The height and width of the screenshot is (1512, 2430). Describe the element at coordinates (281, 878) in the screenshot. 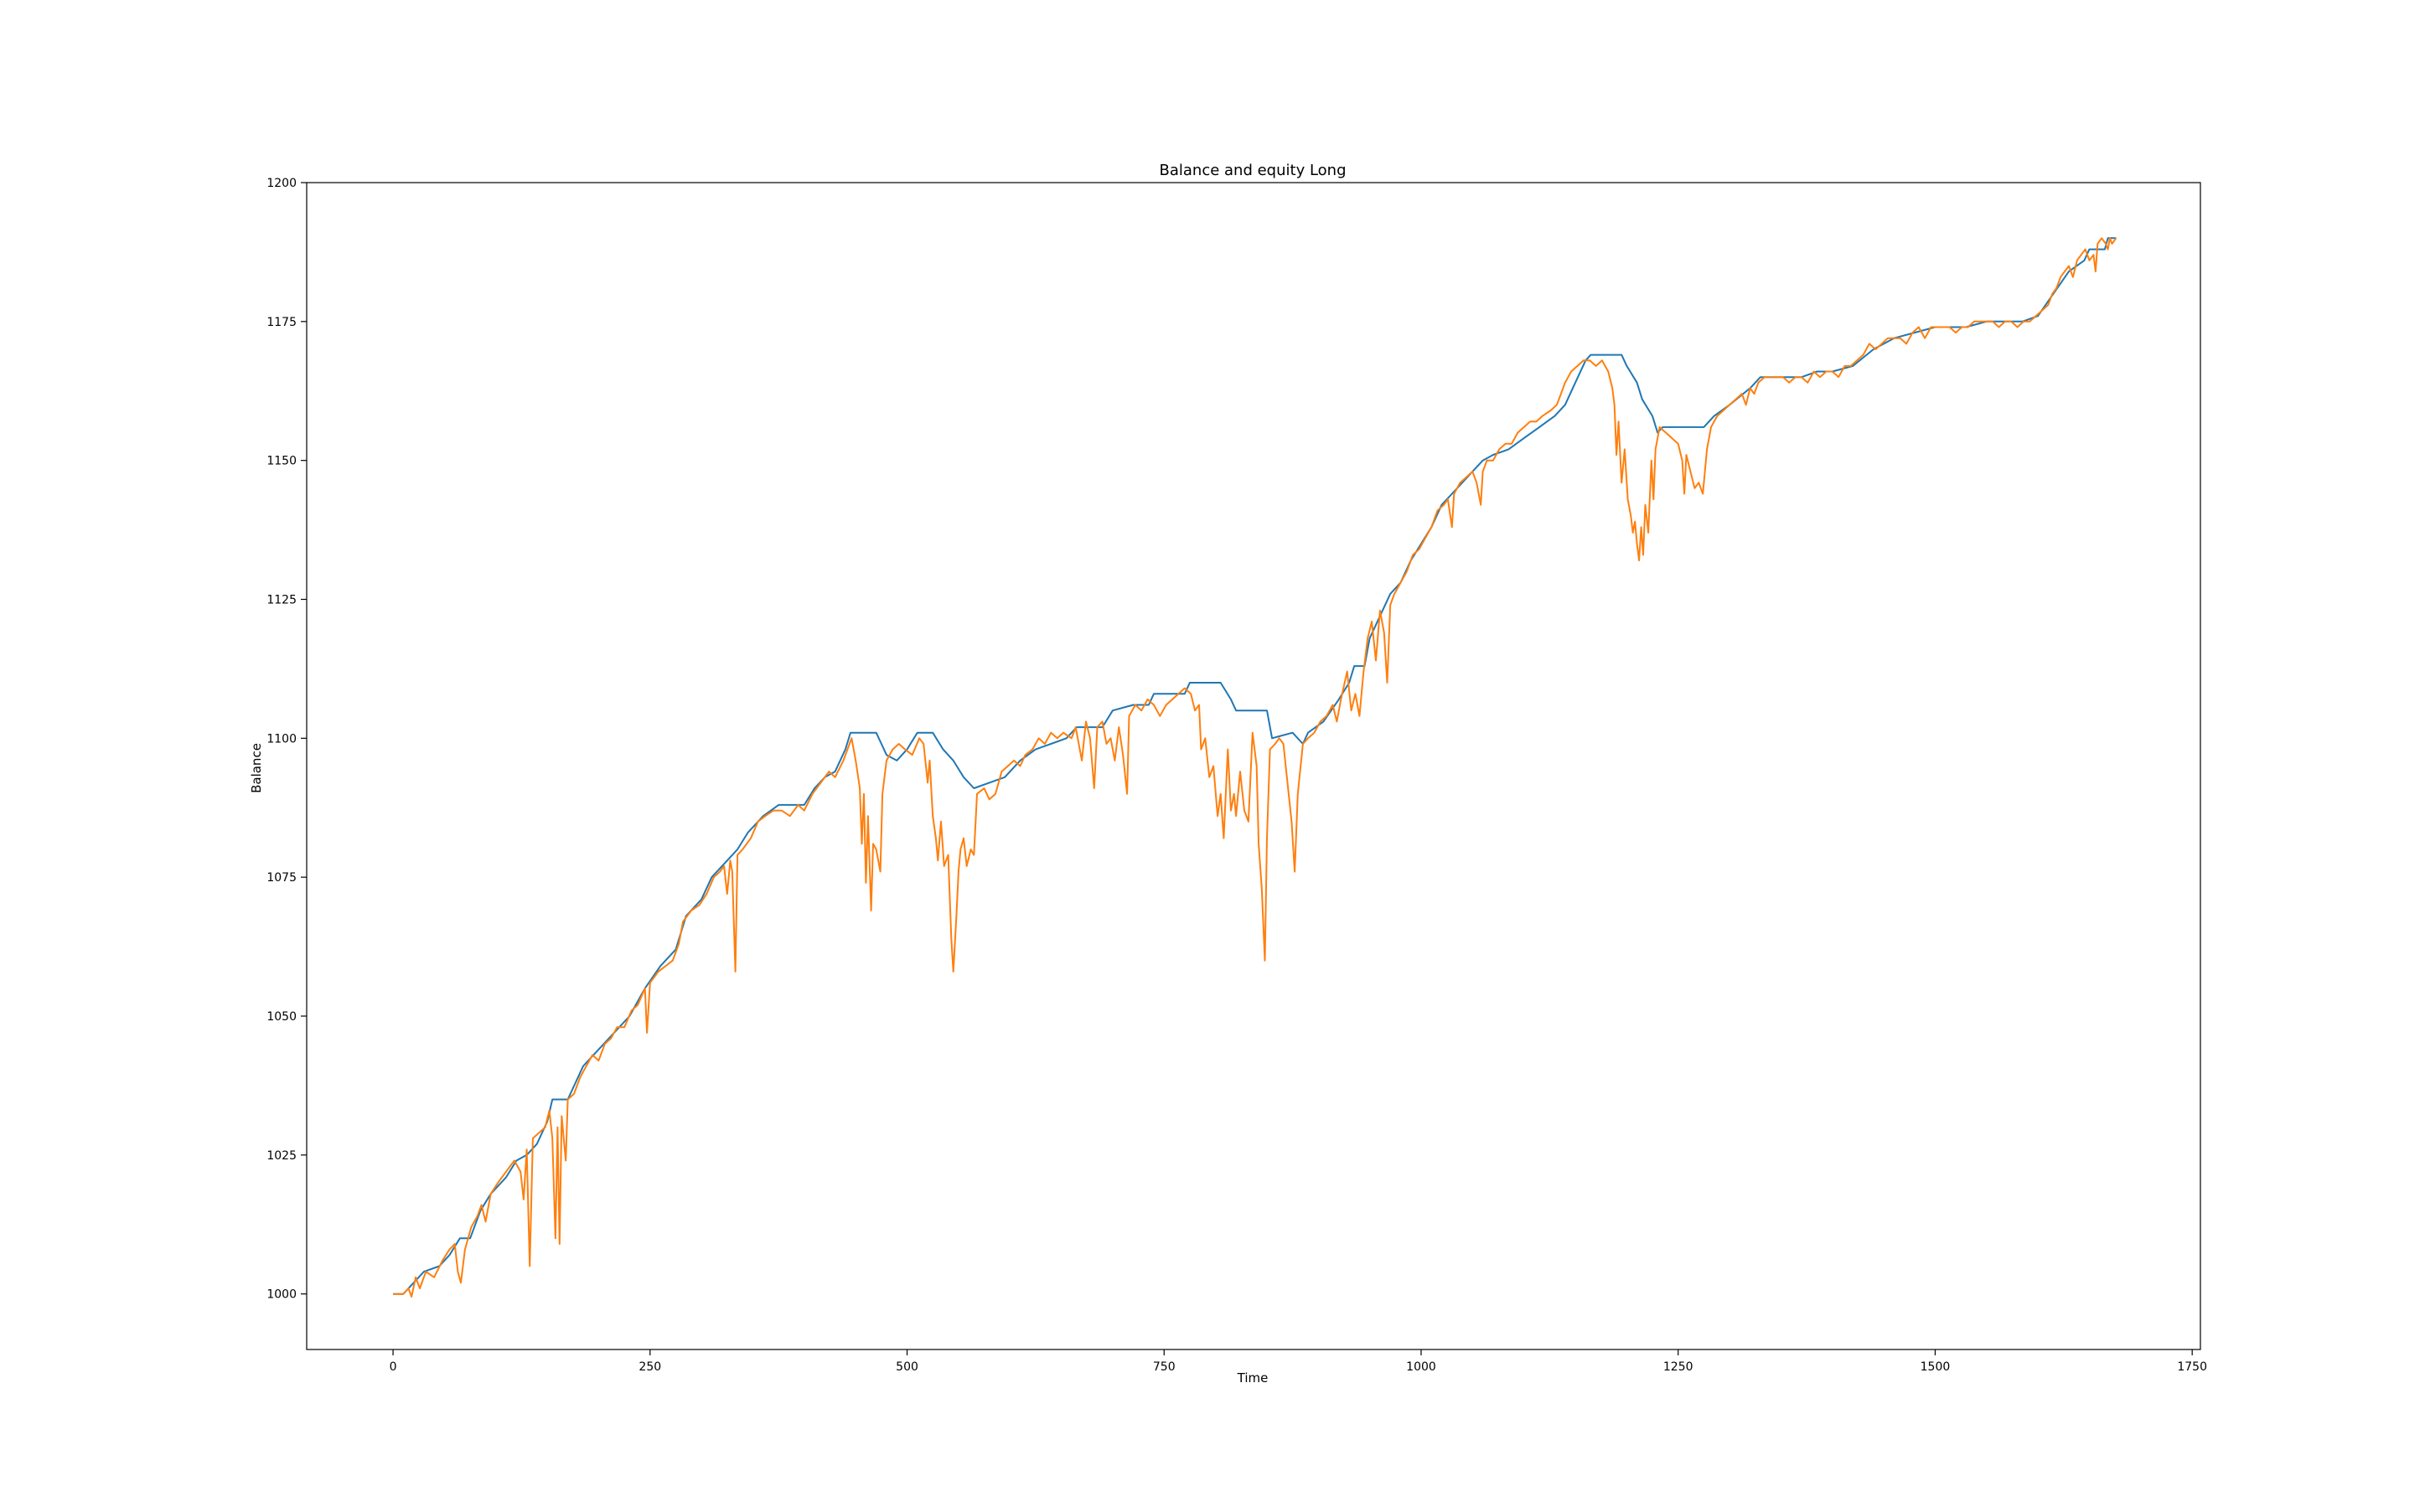

I see `y-tick-label: 1075` at that location.